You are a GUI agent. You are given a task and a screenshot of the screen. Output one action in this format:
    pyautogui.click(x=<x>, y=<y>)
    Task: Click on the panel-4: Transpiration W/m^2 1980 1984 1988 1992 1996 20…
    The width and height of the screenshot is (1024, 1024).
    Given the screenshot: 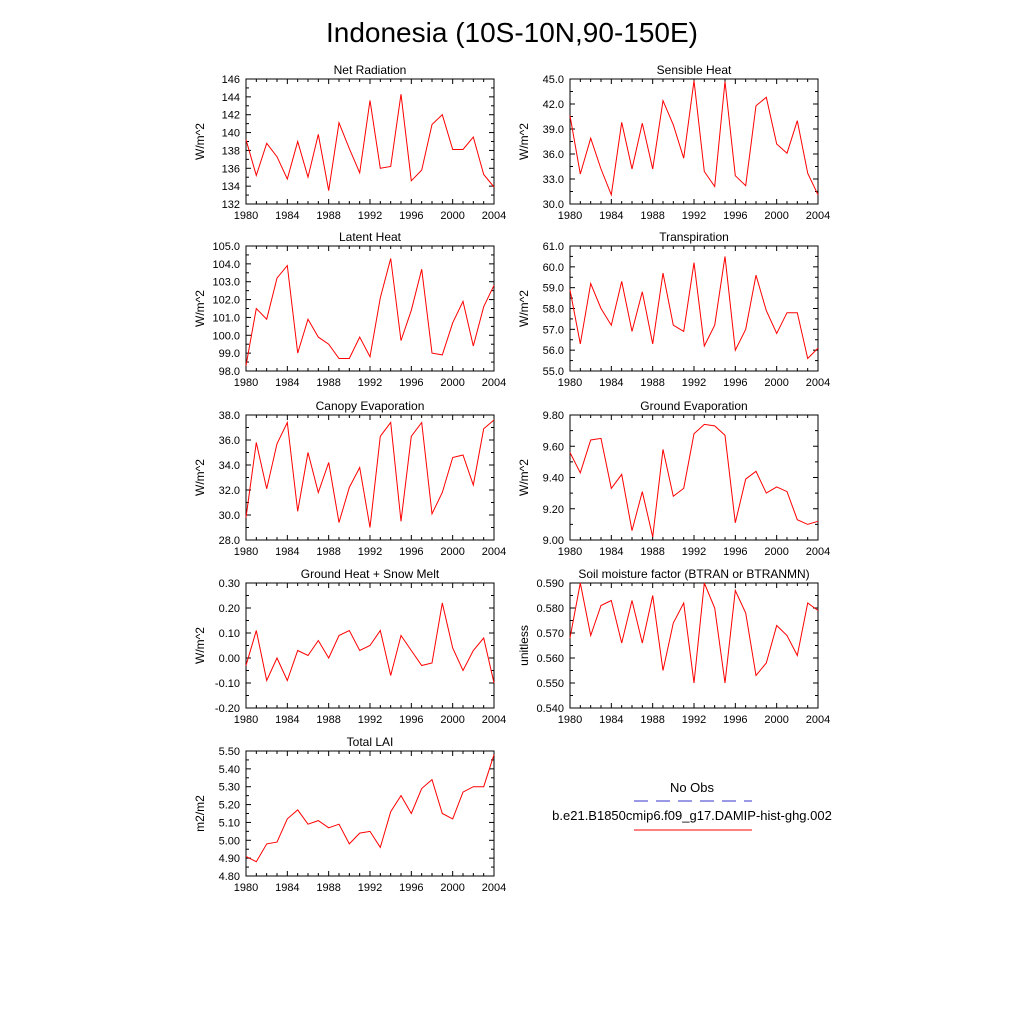 What is the action you would take?
    pyautogui.click(x=673, y=309)
    